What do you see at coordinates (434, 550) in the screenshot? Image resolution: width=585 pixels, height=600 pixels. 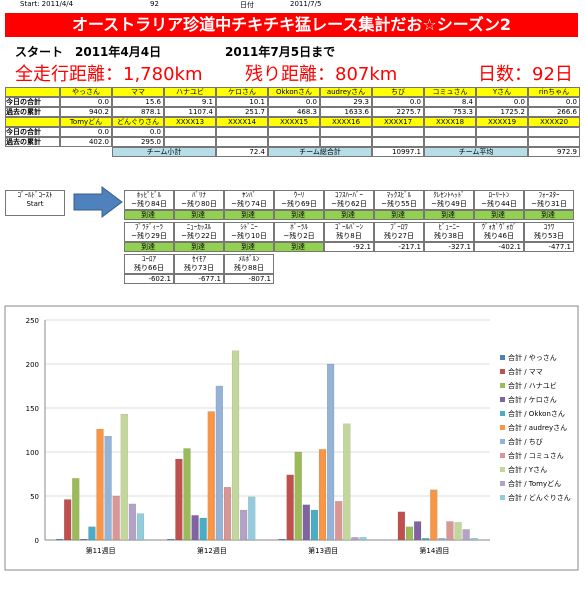 I see `x-tick-label: 第14週目` at bounding box center [434, 550].